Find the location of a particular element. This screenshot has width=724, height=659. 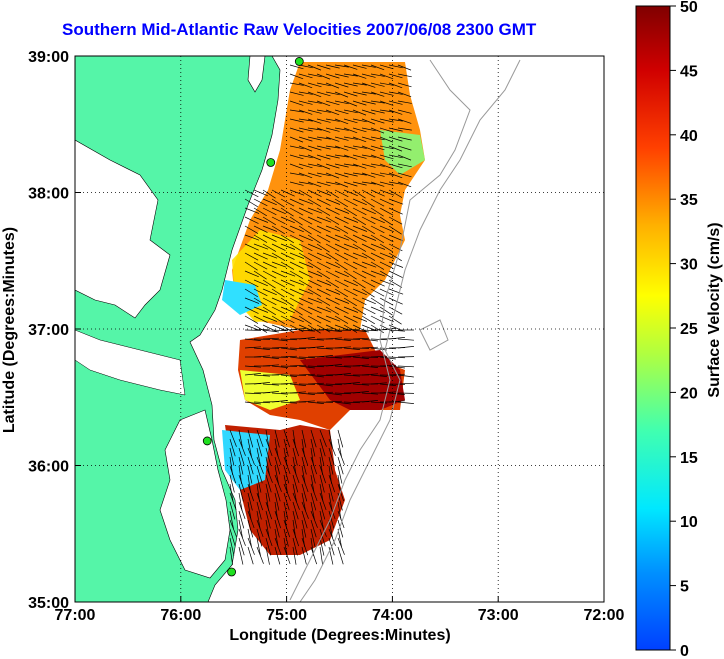

colorbar-tick-label: 45 is located at coordinates (689, 71).